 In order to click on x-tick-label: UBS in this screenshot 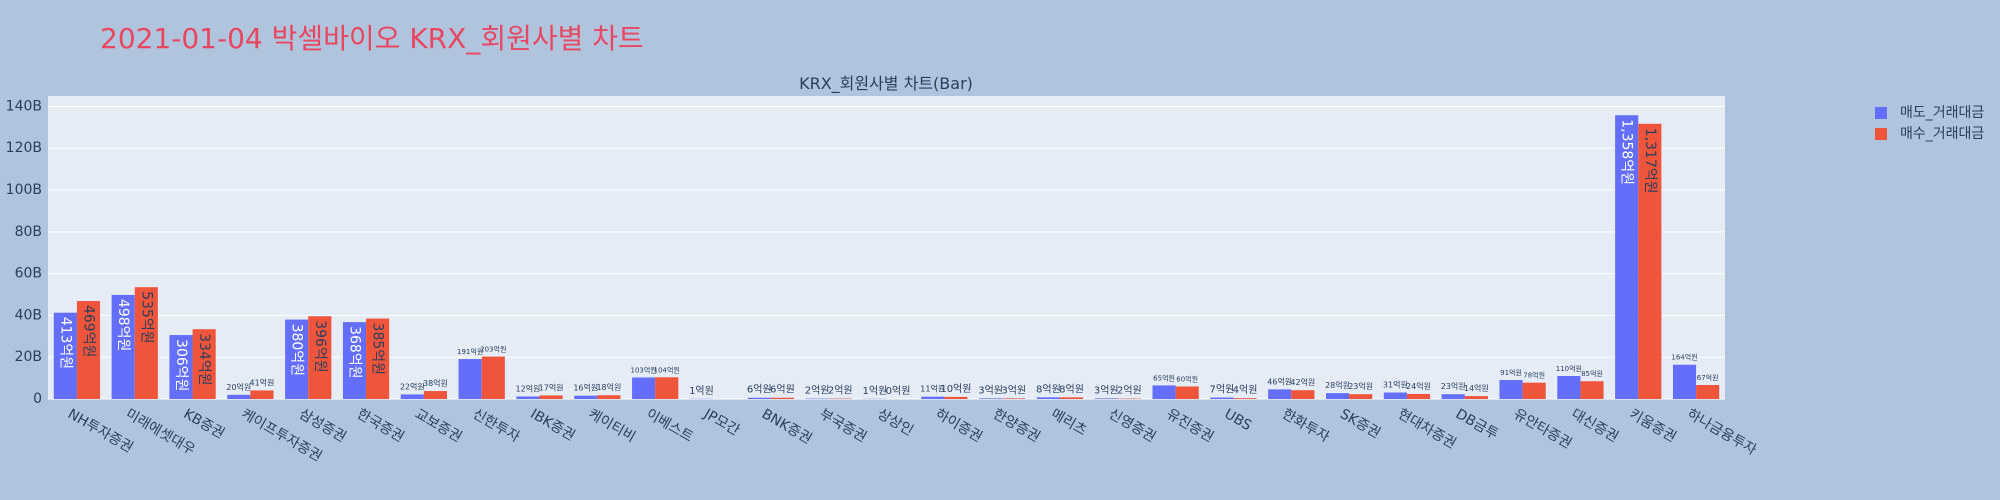, I will do `click(1237, 420)`.